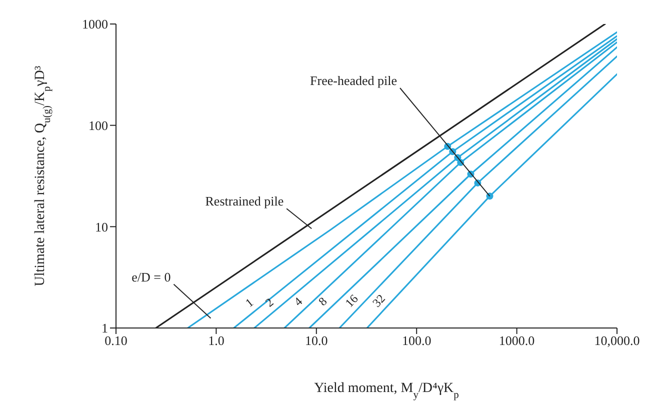  What do you see at coordinates (386, 390) in the screenshot?
I see `x-axis-title: Yield moment, M$_{y}$/D⁴γK$_{p}$` at bounding box center [386, 390].